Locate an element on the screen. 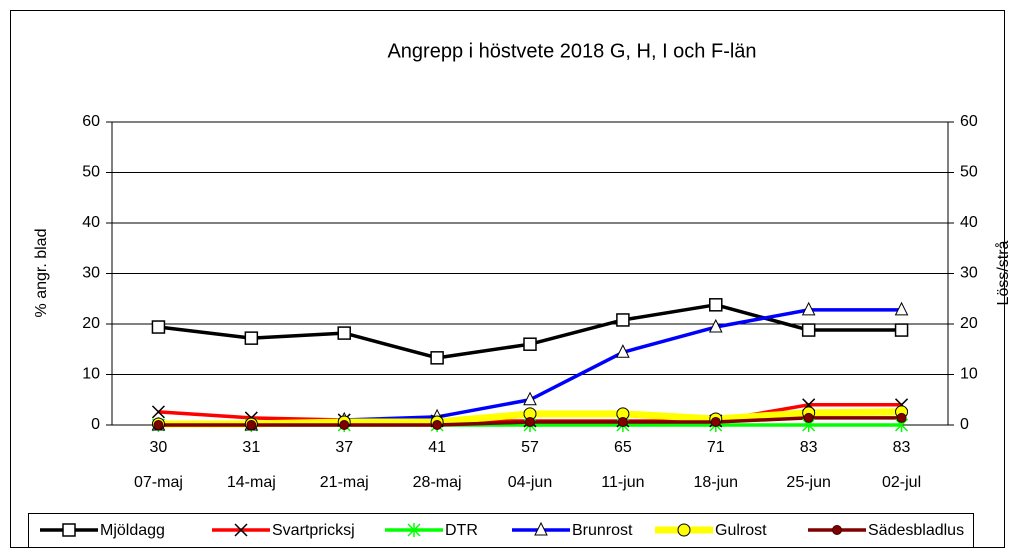  legend-label: Brunrost is located at coordinates (602, 530).